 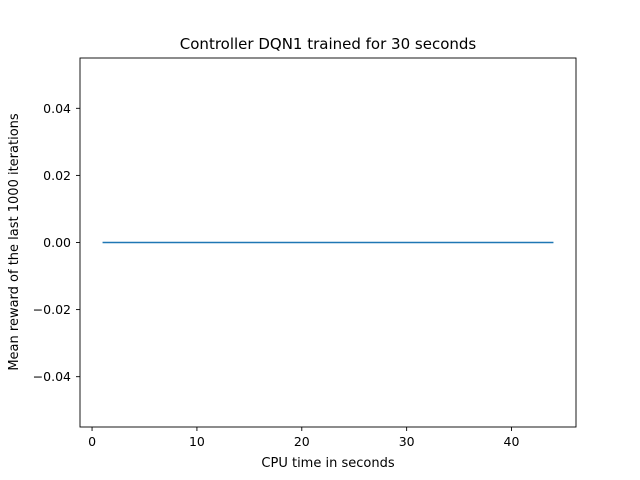 I want to click on y-tick-label: 0.00, so click(x=57, y=242).